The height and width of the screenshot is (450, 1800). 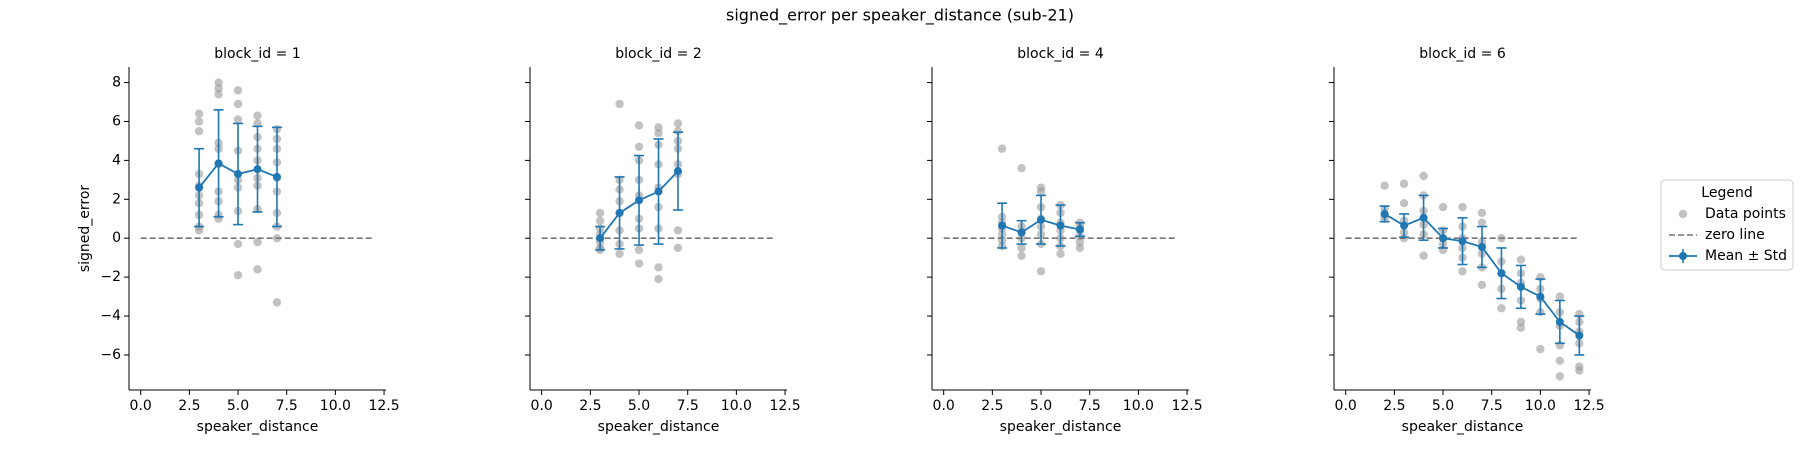 I want to click on legend-box, so click(x=1727, y=225).